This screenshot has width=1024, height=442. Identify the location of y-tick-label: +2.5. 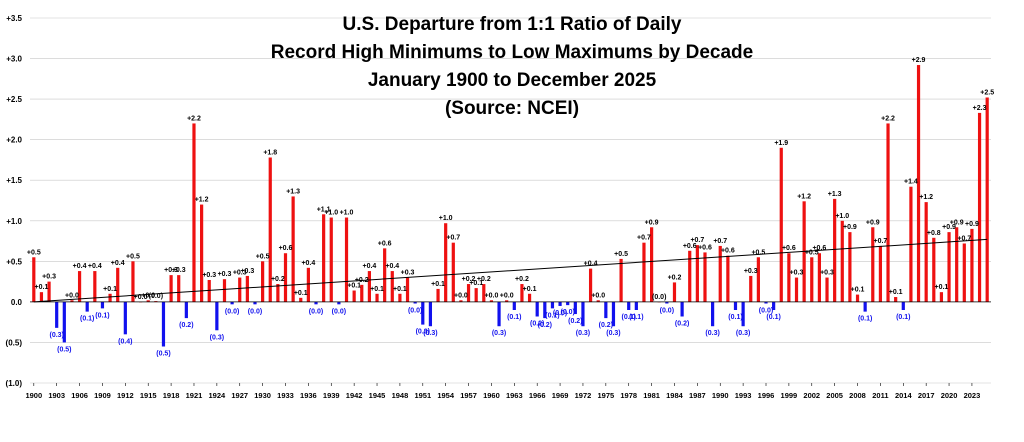
(14, 99).